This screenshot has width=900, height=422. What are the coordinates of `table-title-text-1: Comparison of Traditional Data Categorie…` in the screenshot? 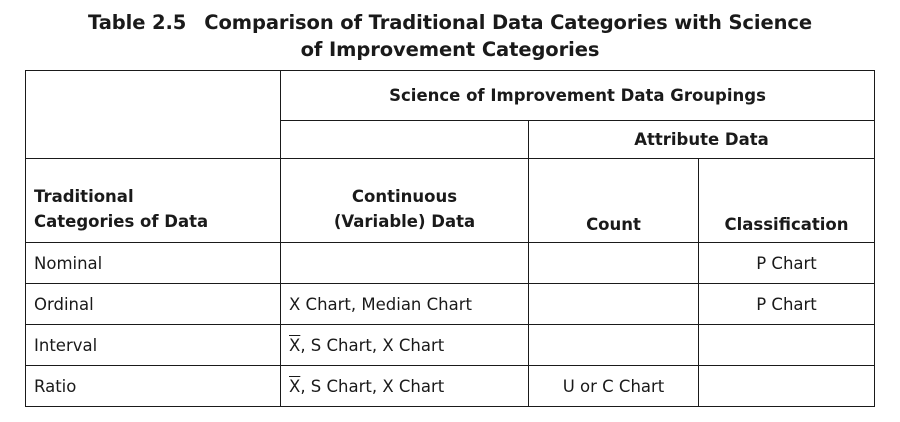 It's located at (508, 22).